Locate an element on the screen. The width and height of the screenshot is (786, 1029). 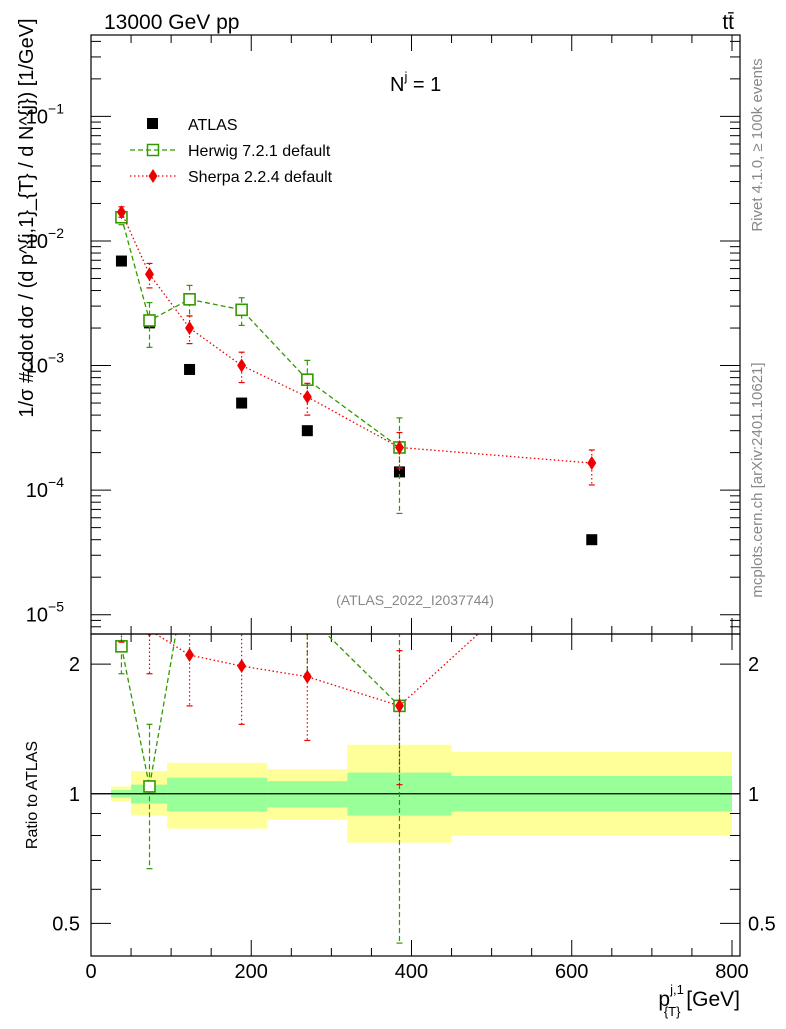
top-y-tick-label-0: 10⁻⁵ is located at coordinates (45, 613).